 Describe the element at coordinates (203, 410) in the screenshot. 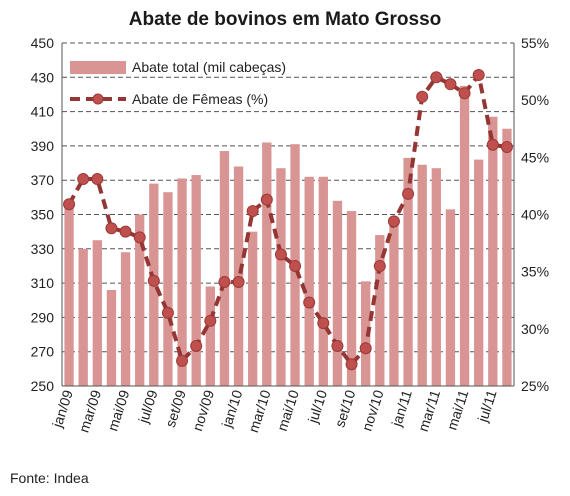

I see `x-tick-label: nov/09` at that location.